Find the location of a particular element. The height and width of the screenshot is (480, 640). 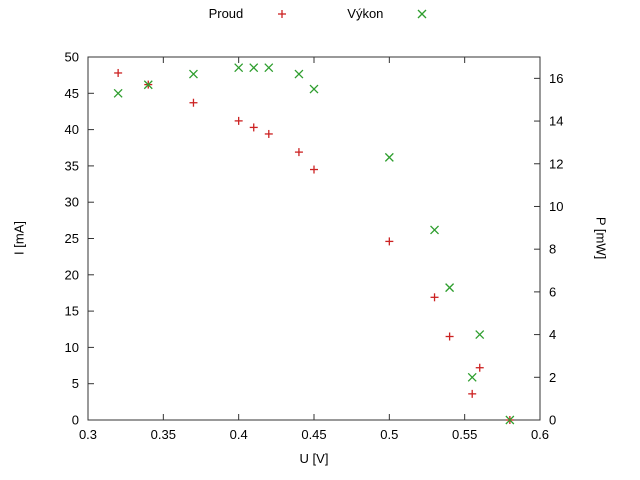

y-axis-label: I [mA] is located at coordinates (19, 238).